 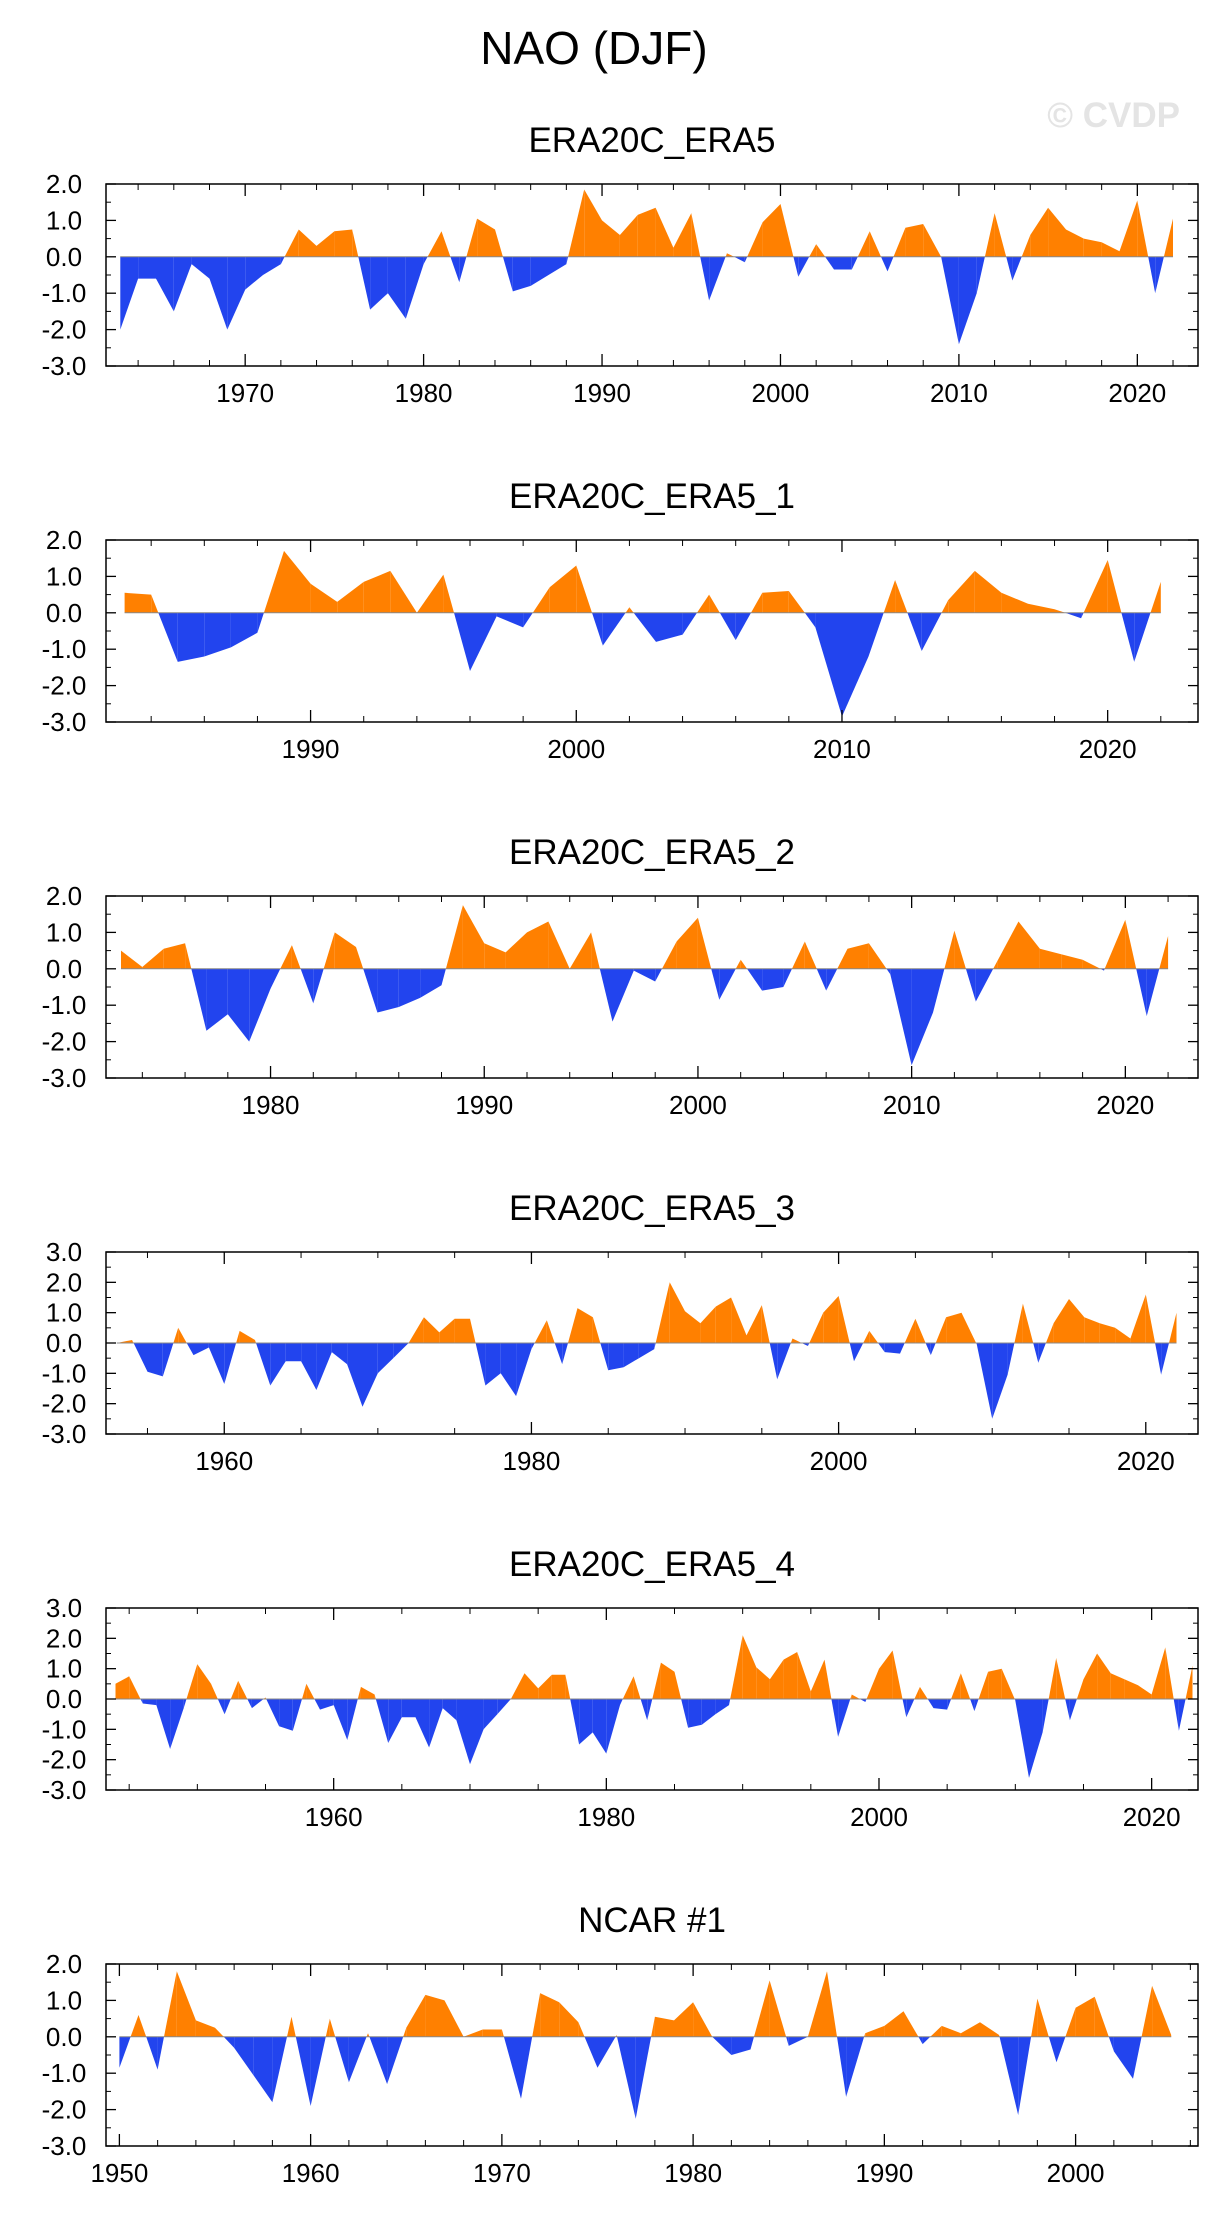 I want to click on y-tick-label: -3.0, so click(x=64, y=2146).